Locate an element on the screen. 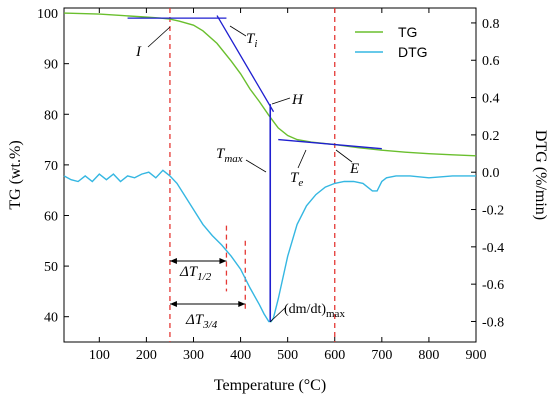 The width and height of the screenshot is (550, 400). label-ti-pointer is located at coordinates (238, 31).